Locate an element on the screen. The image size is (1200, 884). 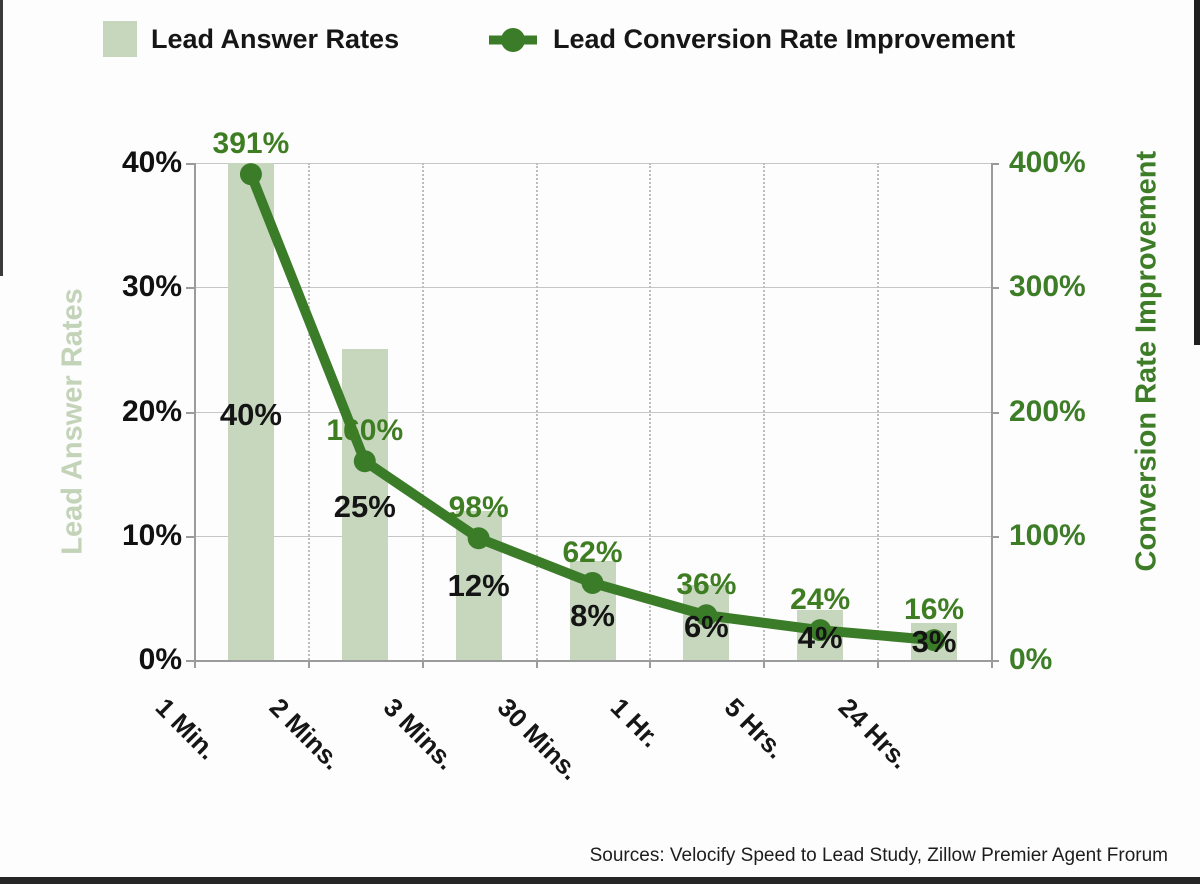
line-data-label: 36% is located at coordinates (706, 585).